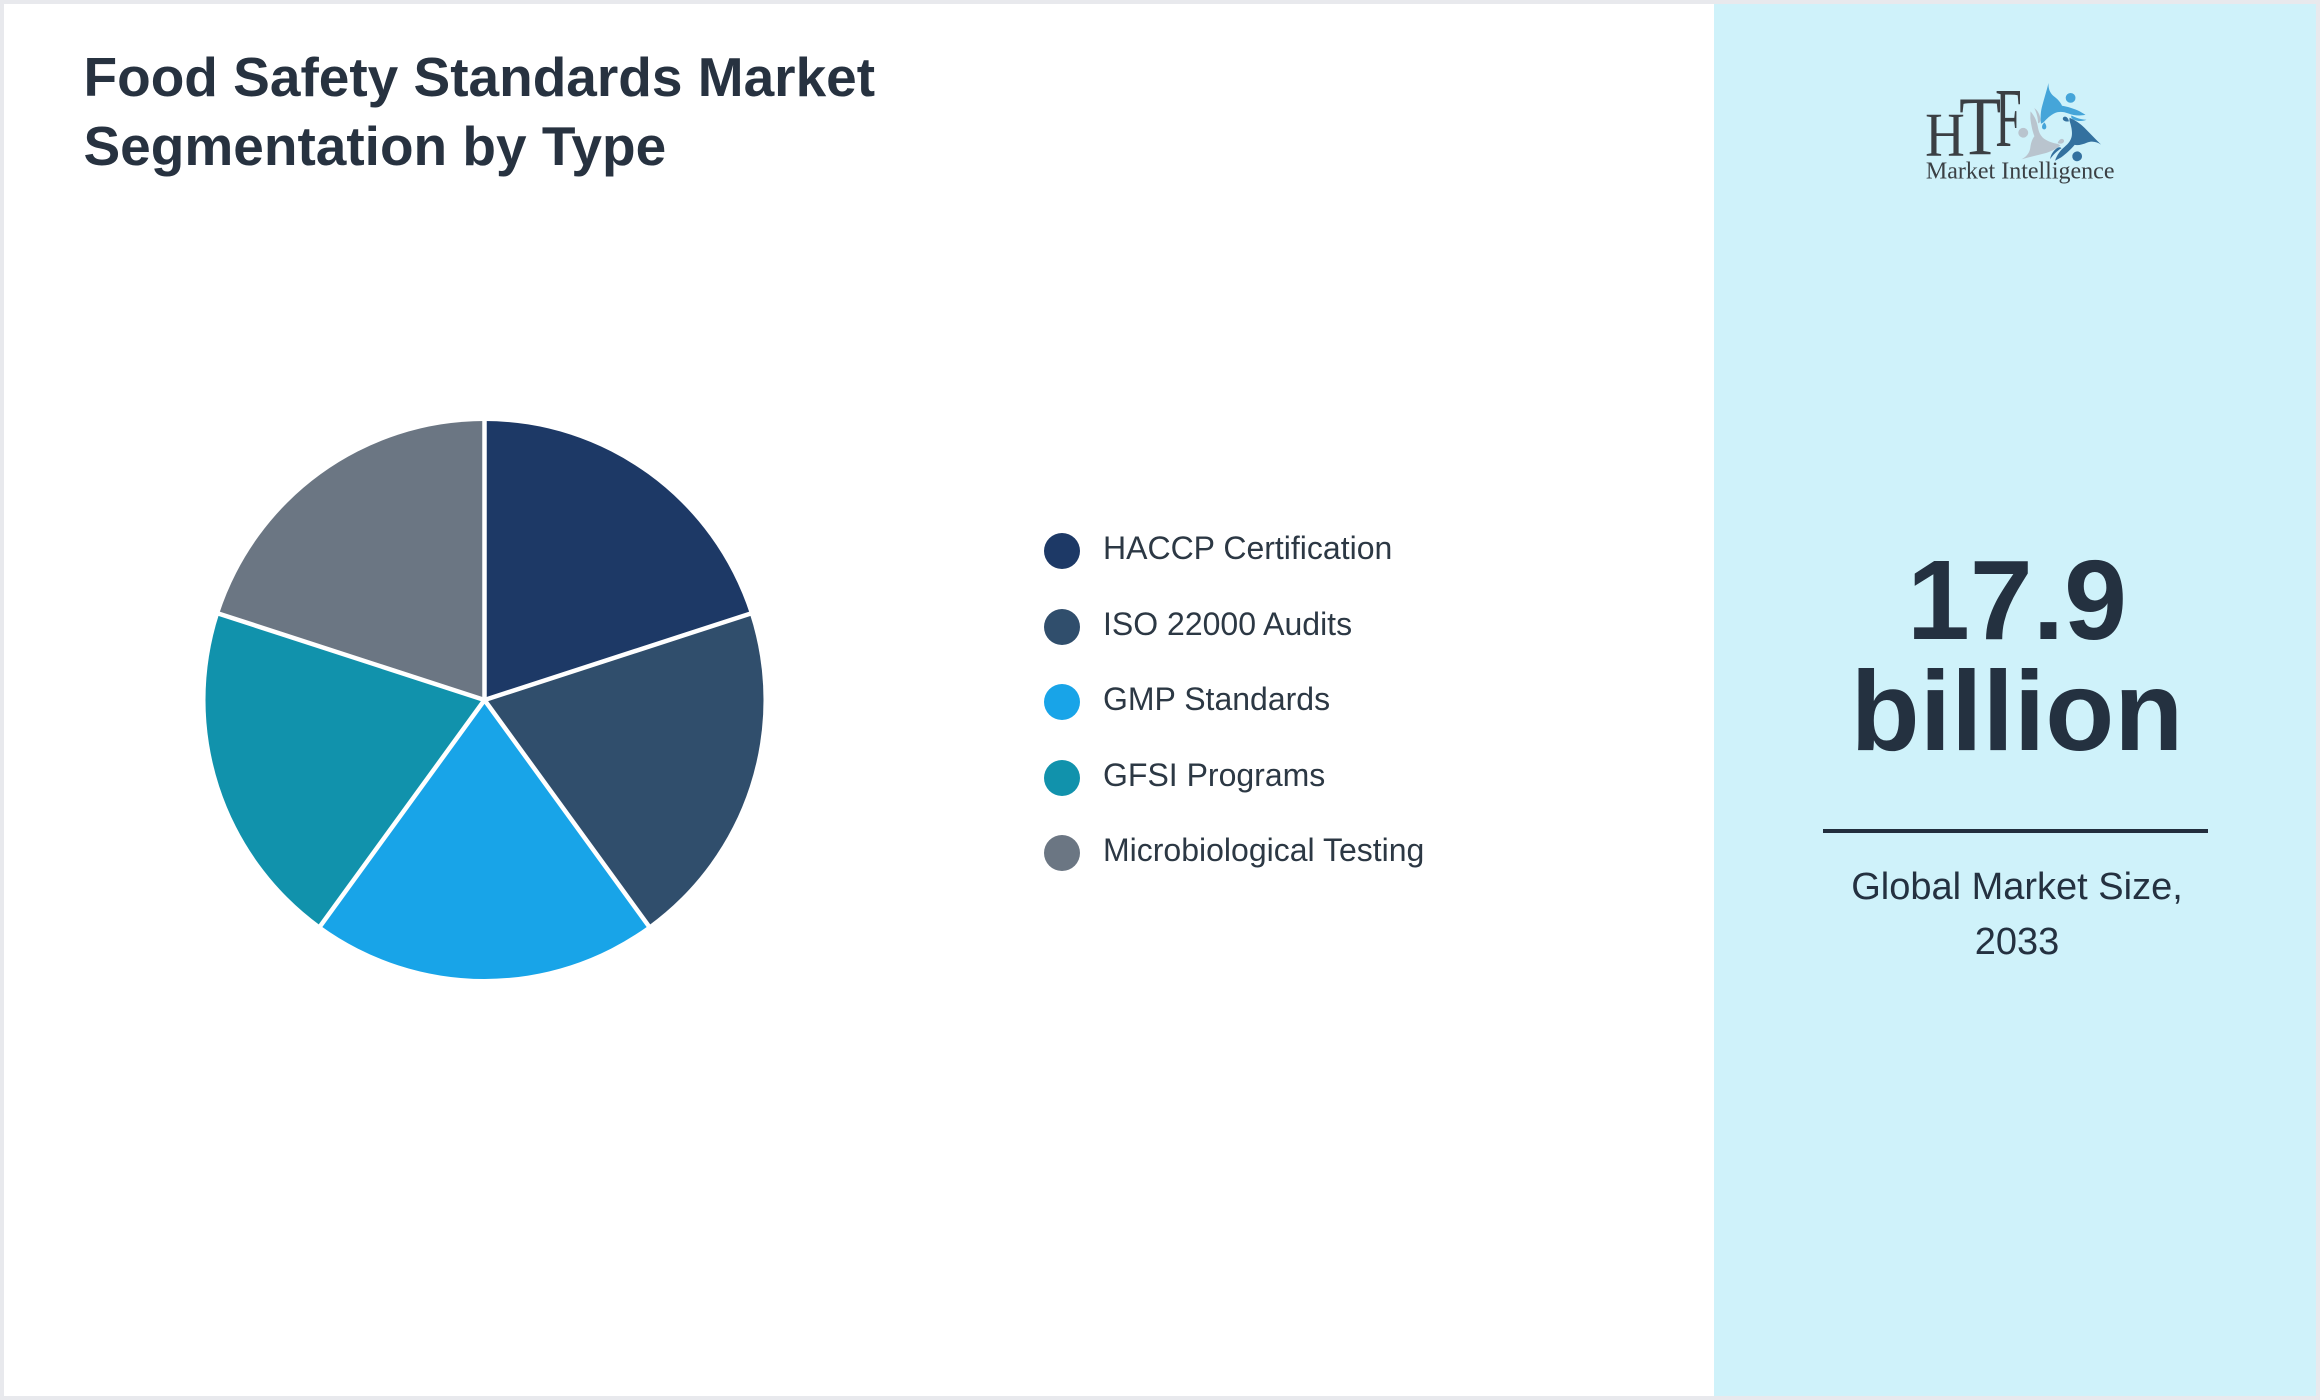  Describe the element at coordinates (2008, 117) in the screenshot. I see `svg-text: F` at that location.